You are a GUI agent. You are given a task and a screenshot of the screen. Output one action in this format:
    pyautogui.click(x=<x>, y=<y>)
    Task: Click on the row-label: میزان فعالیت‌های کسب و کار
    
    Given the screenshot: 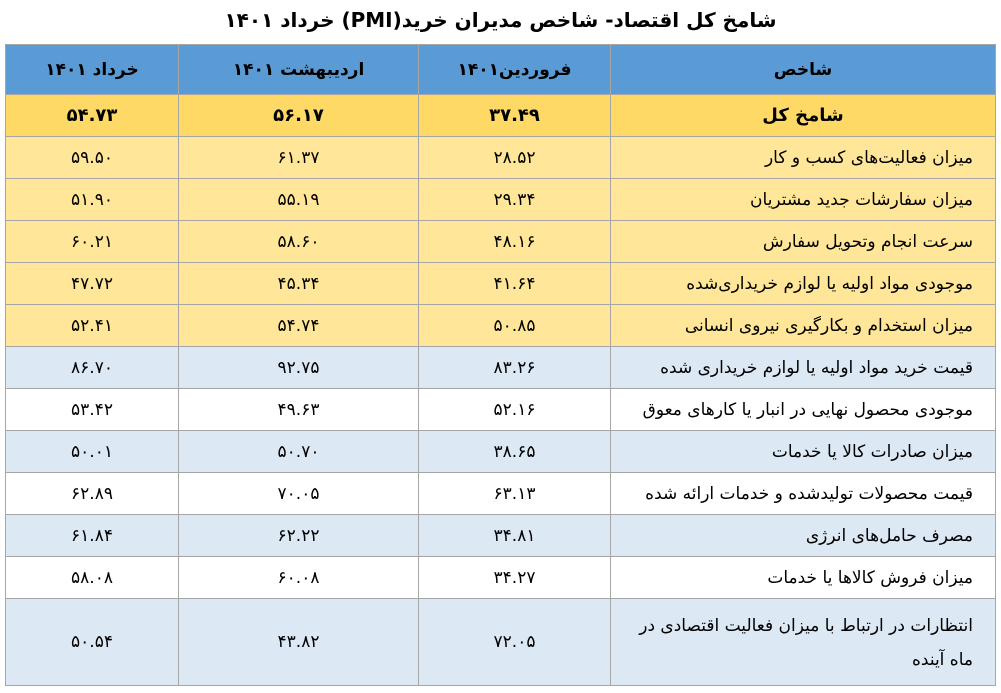 What is the action you would take?
    pyautogui.click(x=803, y=157)
    